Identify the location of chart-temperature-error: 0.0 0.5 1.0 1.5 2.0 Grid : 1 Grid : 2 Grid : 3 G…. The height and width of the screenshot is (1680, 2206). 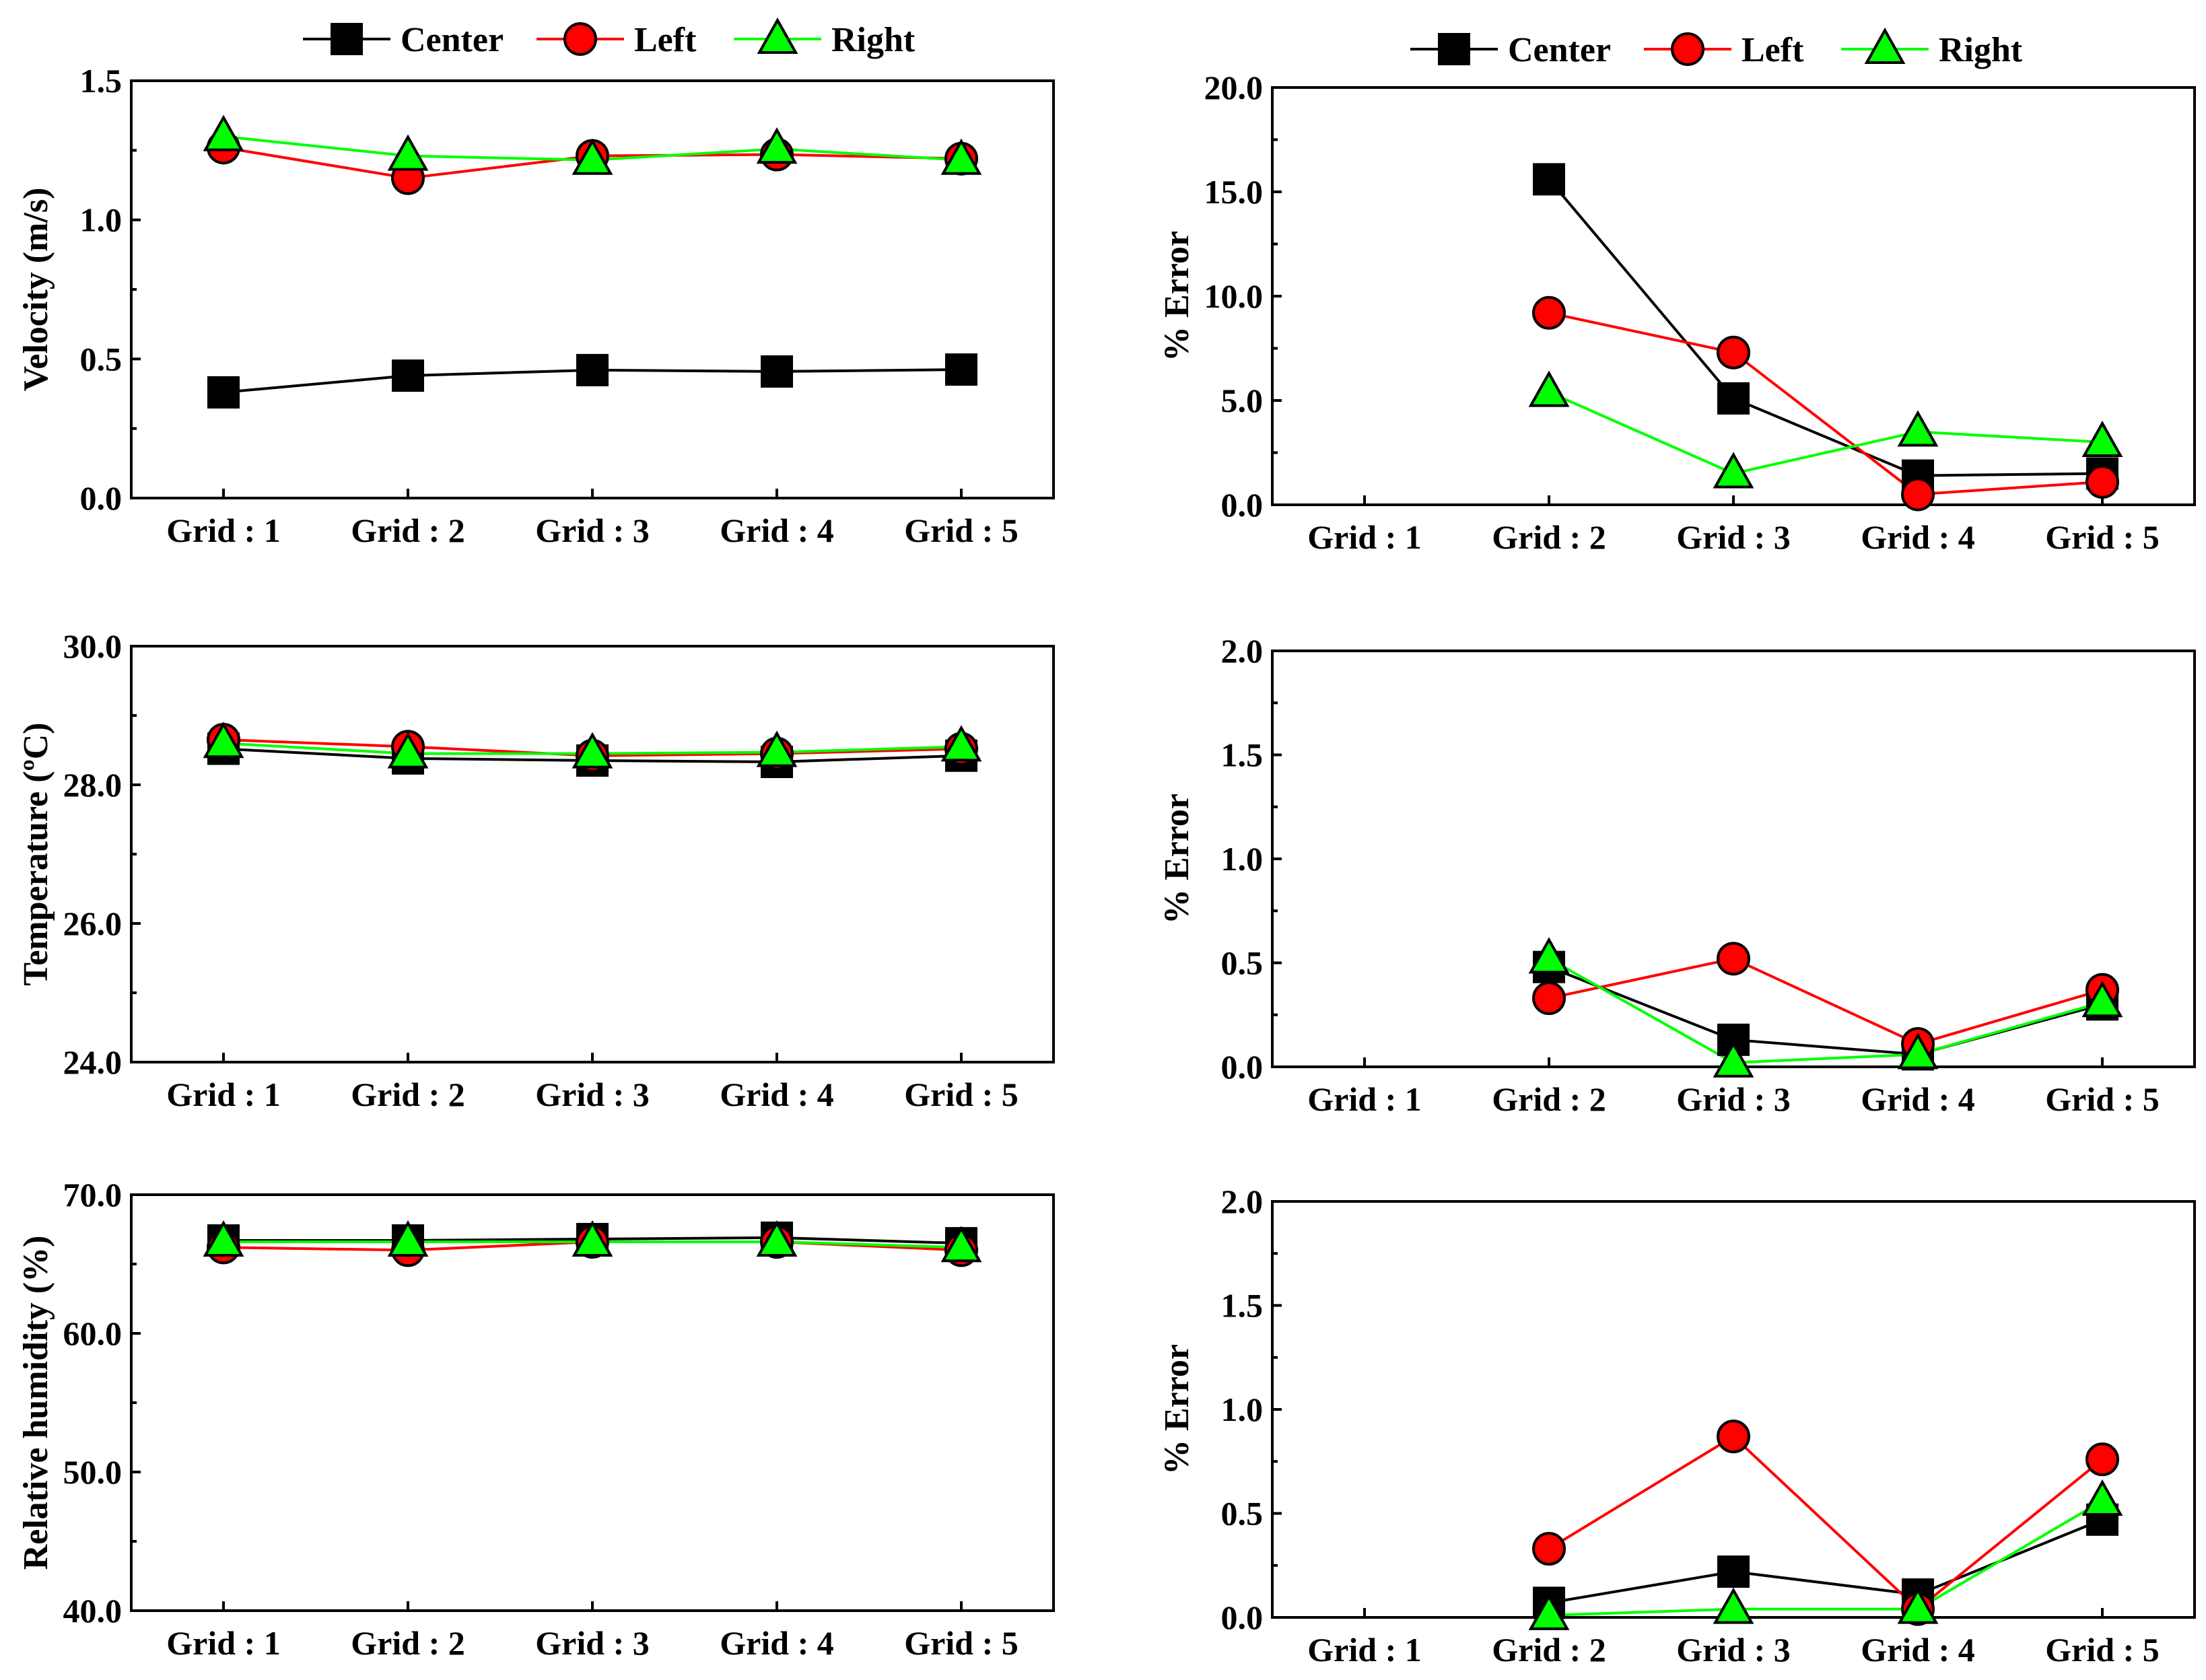
(1677, 875).